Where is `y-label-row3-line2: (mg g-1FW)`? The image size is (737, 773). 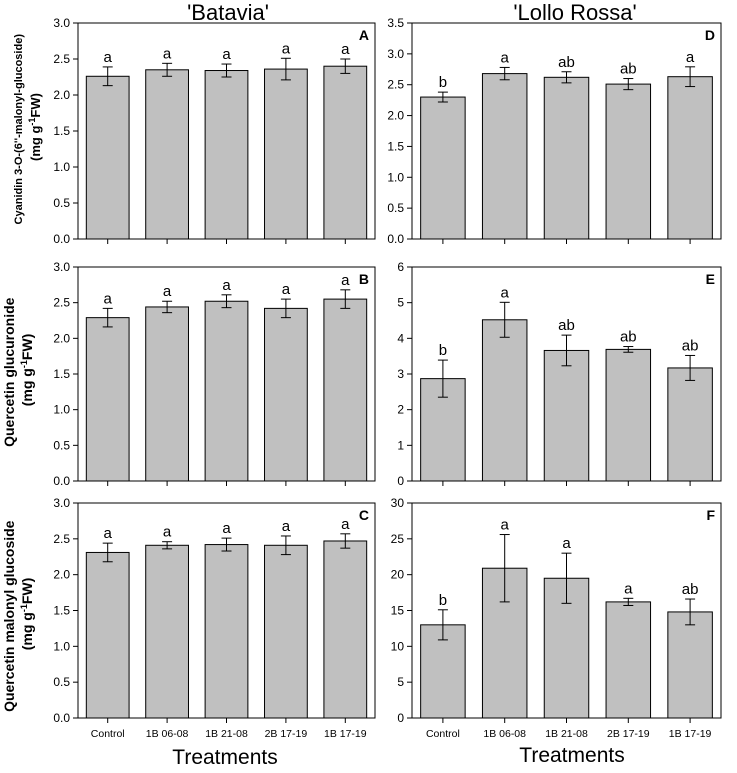
y-label-row3-line2: (mg g-1FW) is located at coordinates (27, 614).